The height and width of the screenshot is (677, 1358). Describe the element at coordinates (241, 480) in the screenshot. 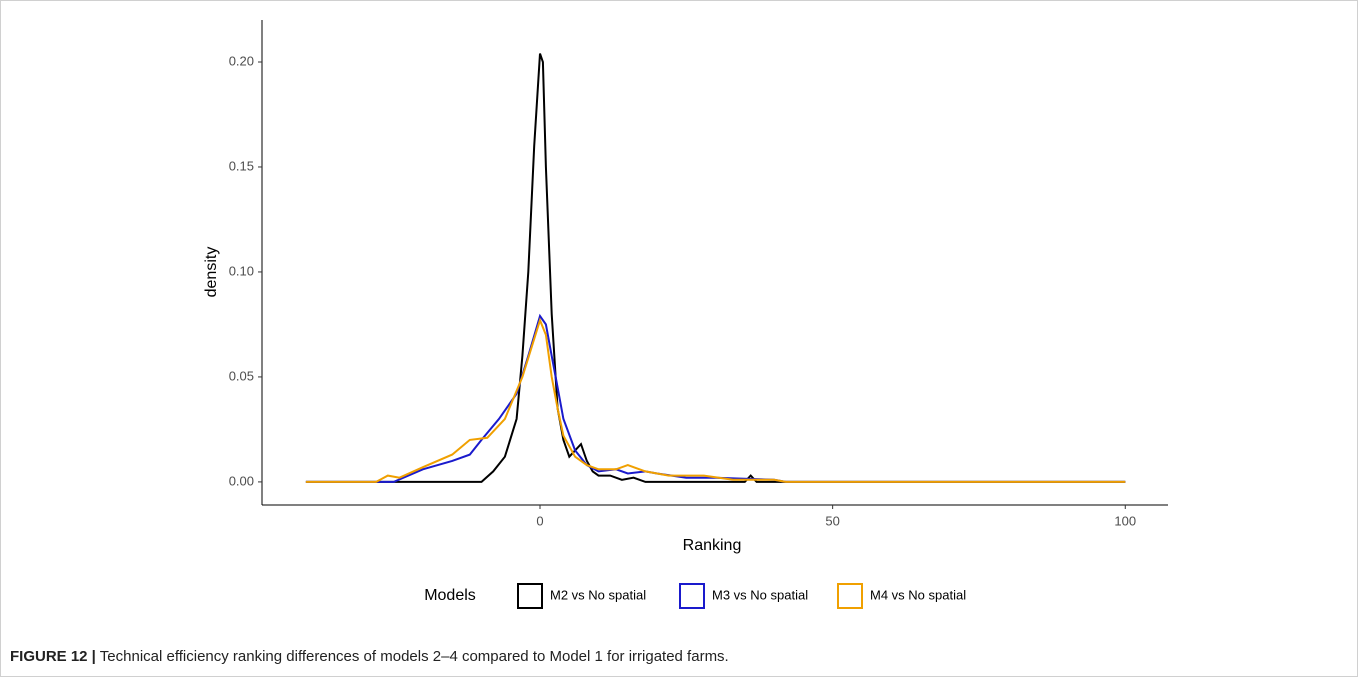

I see `y-tick-label: 0.00` at that location.